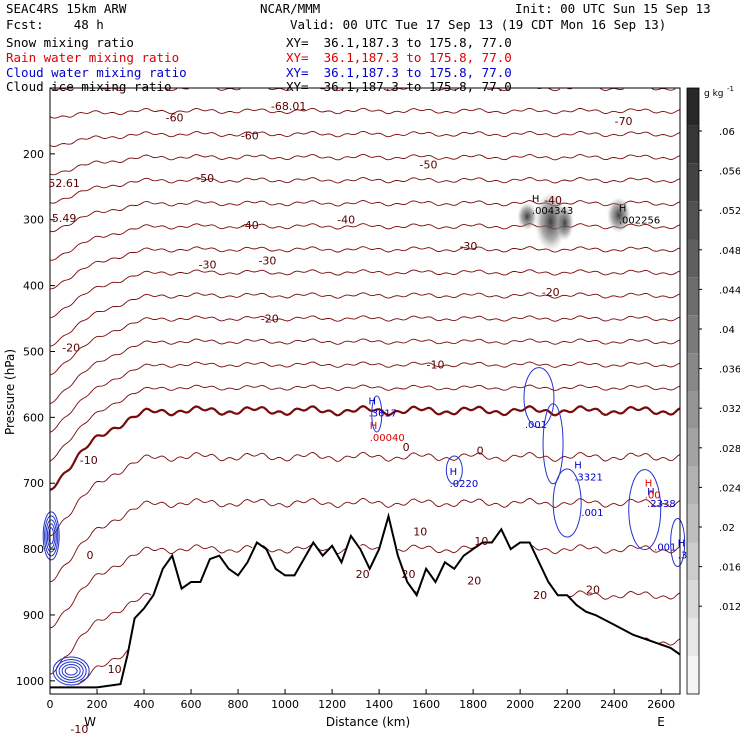  I want to click on field-cloud-water: Cloud water mixing ratio, so click(96, 72).